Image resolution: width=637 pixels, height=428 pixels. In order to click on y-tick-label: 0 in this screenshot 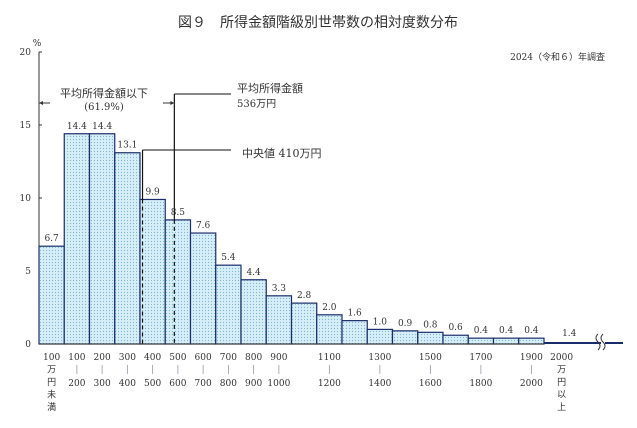, I will do `click(28, 345)`.